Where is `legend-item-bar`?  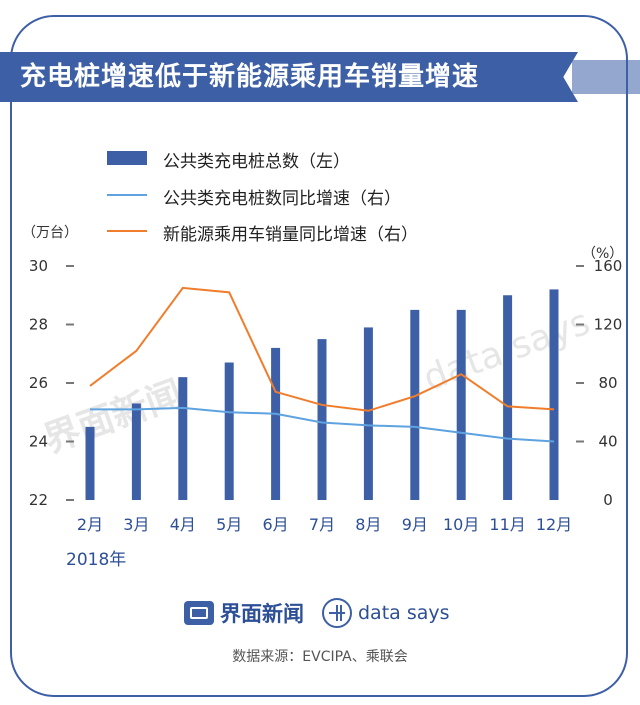
legend-item-bar is located at coordinates (127, 158).